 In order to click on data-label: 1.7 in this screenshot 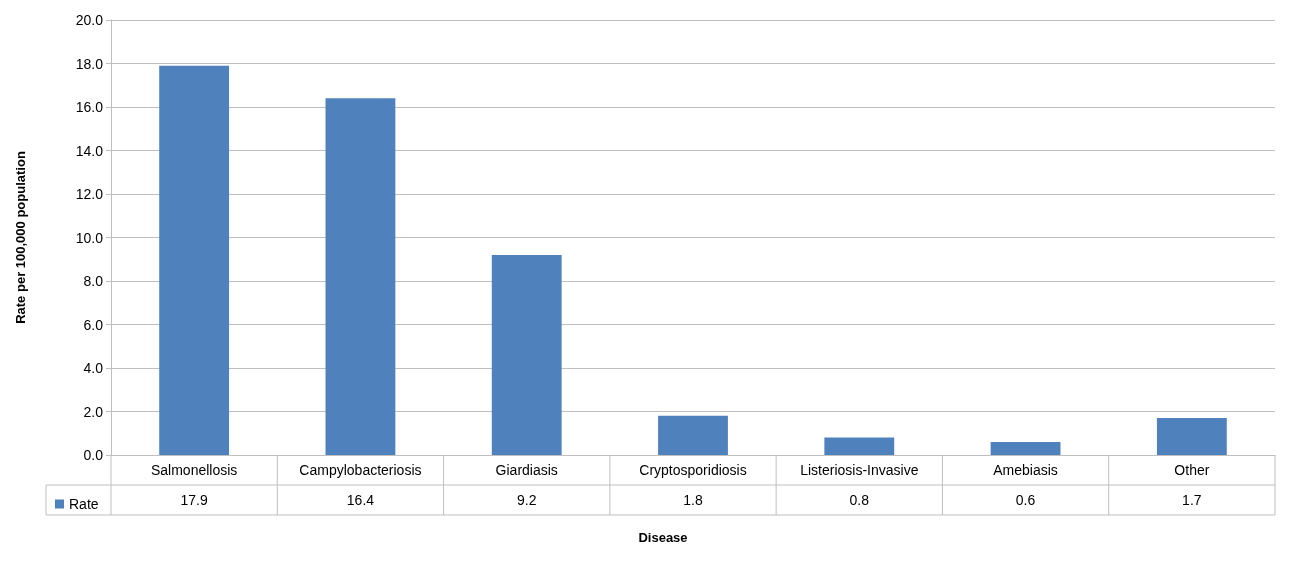, I will do `click(1192, 500)`.